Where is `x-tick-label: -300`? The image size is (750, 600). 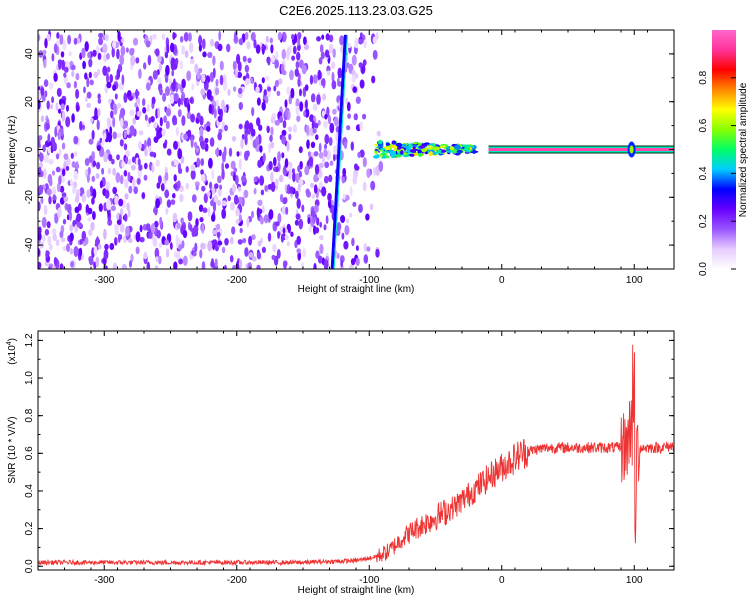 x-tick-label: -300 is located at coordinates (104, 280).